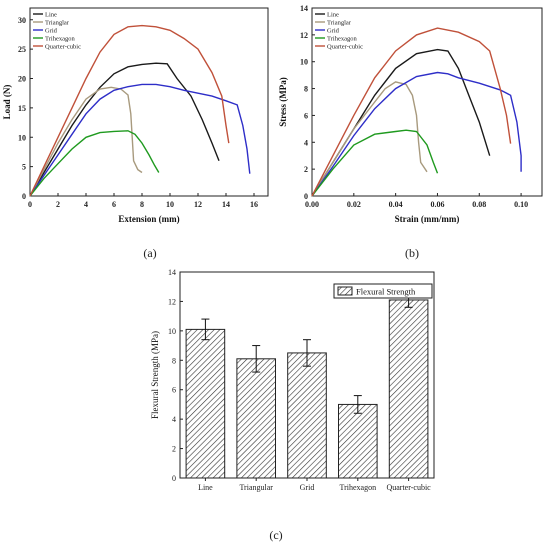 This screenshot has width=549, height=550. I want to click on x-axis-label: Strain (mm/mm), so click(427, 219).